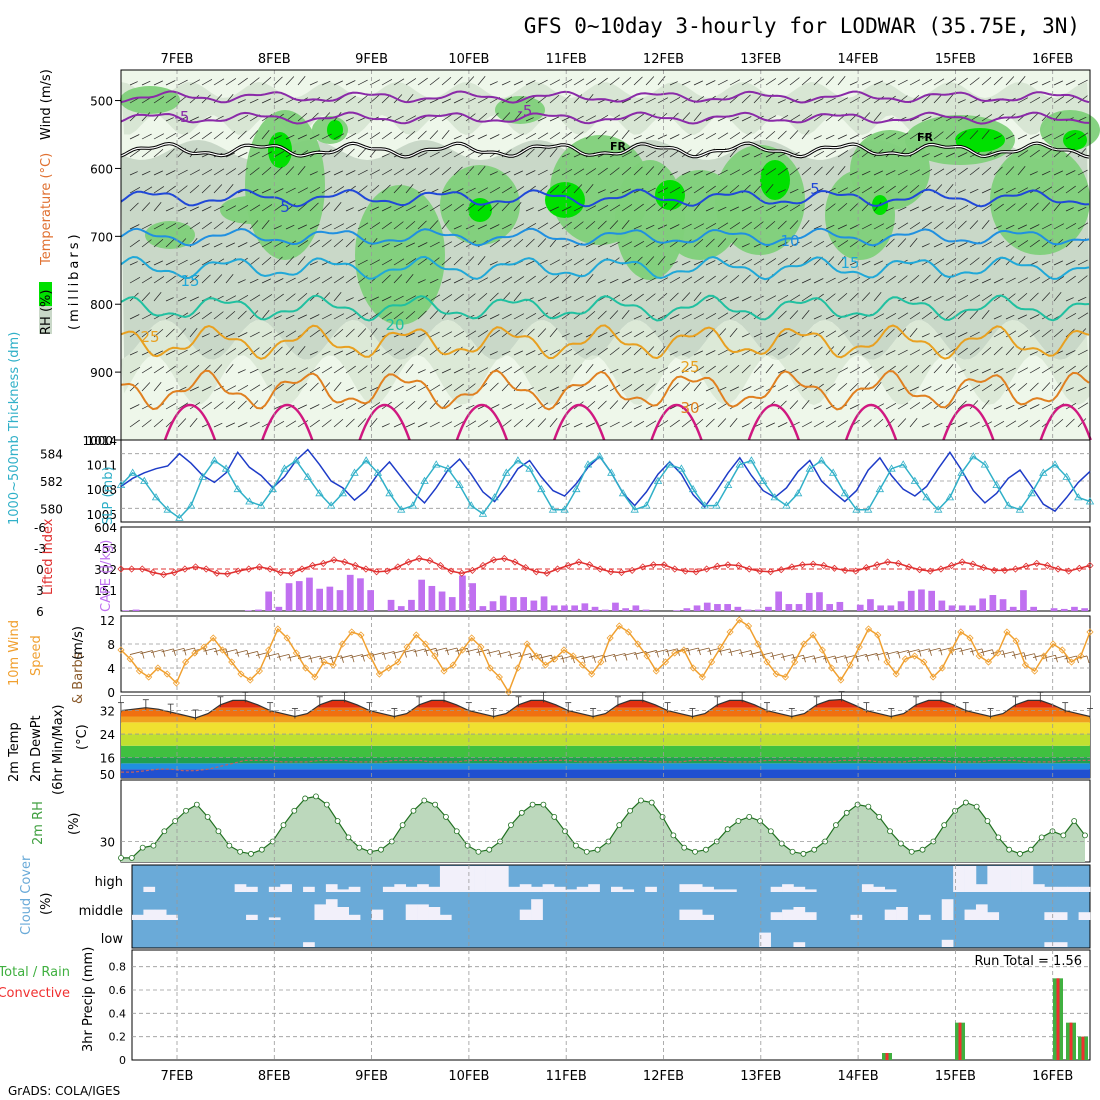 This screenshot has height=1100, width=1100. What do you see at coordinates (107, 712) in the screenshot?
I see `temp-tick-label: 32` at bounding box center [107, 712].